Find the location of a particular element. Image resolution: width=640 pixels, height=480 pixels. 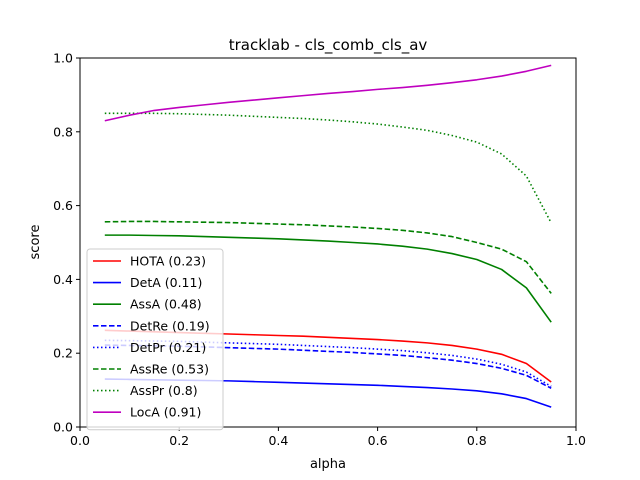

series-line-assa is located at coordinates (328, 278).